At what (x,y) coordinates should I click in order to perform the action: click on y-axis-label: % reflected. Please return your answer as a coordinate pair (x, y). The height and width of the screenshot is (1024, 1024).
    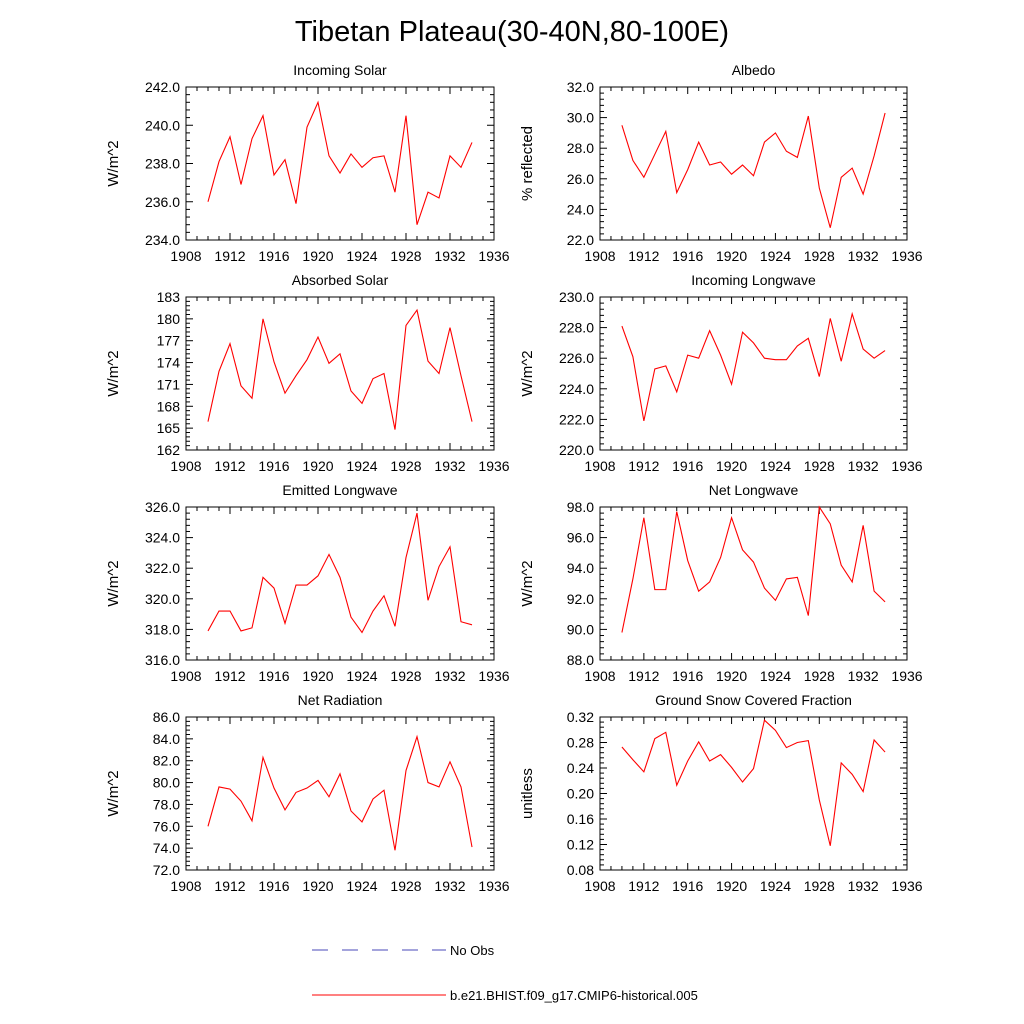
    Looking at the image, I should click on (527, 163).